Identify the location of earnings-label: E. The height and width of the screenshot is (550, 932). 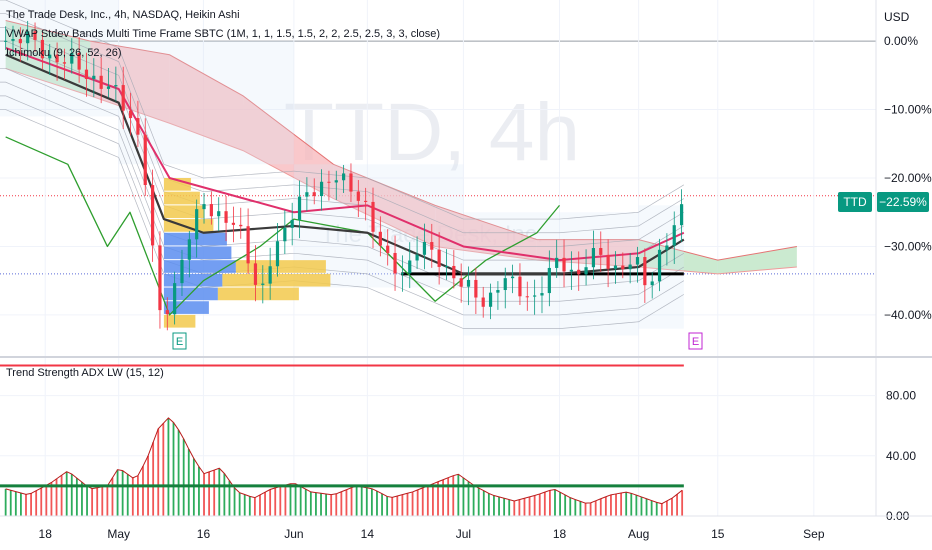
(695, 342).